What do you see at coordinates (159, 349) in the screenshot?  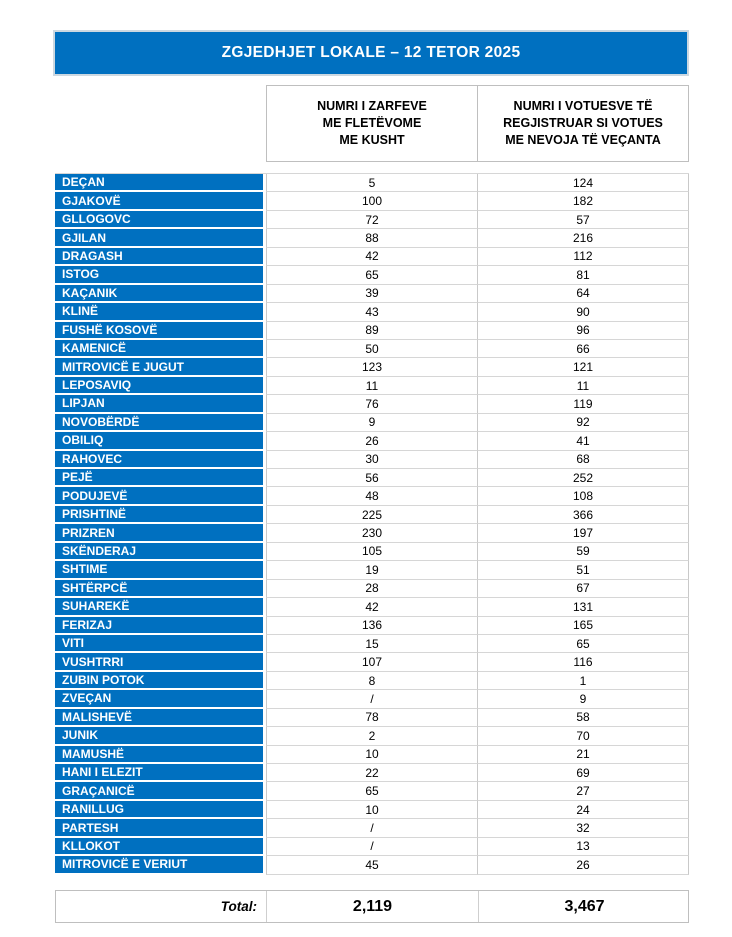 I see `municipality-cell: KAMENICË` at bounding box center [159, 349].